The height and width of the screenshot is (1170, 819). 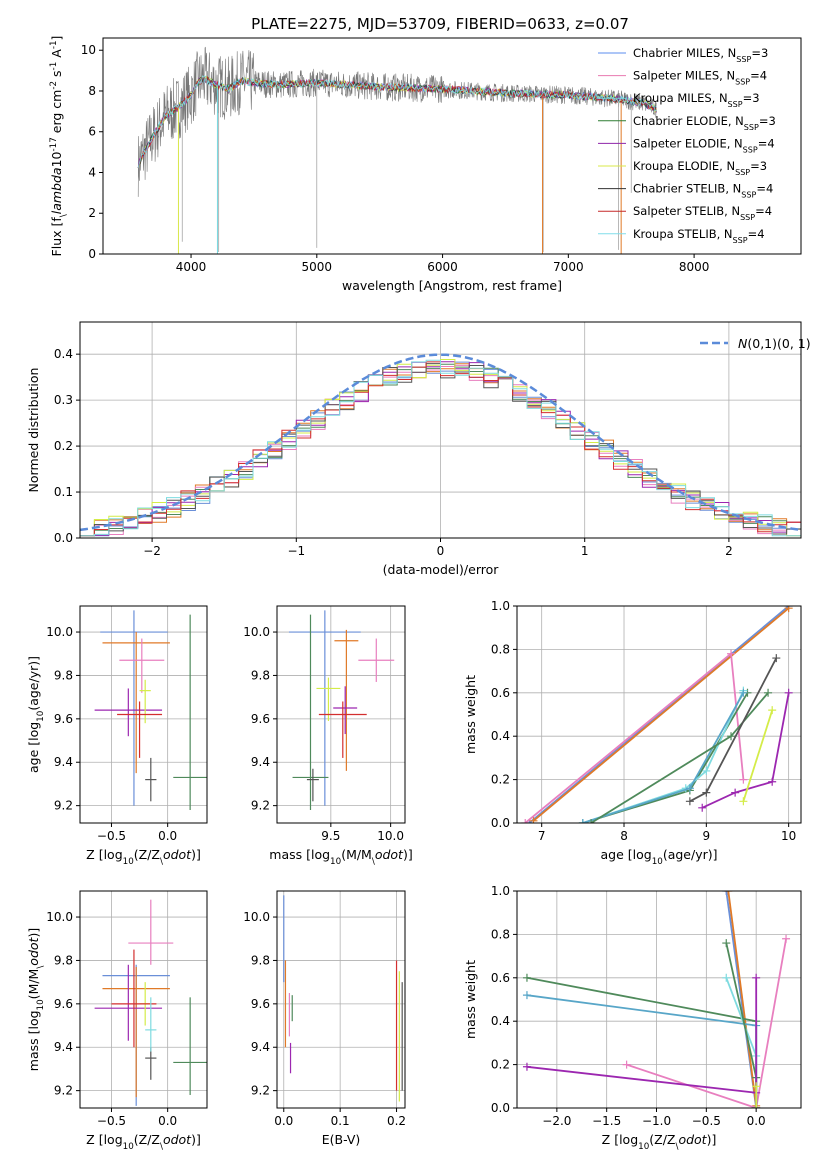 What do you see at coordinates (606, 1121) in the screenshot?
I see `tick-label-x: −1.5` at bounding box center [606, 1121].